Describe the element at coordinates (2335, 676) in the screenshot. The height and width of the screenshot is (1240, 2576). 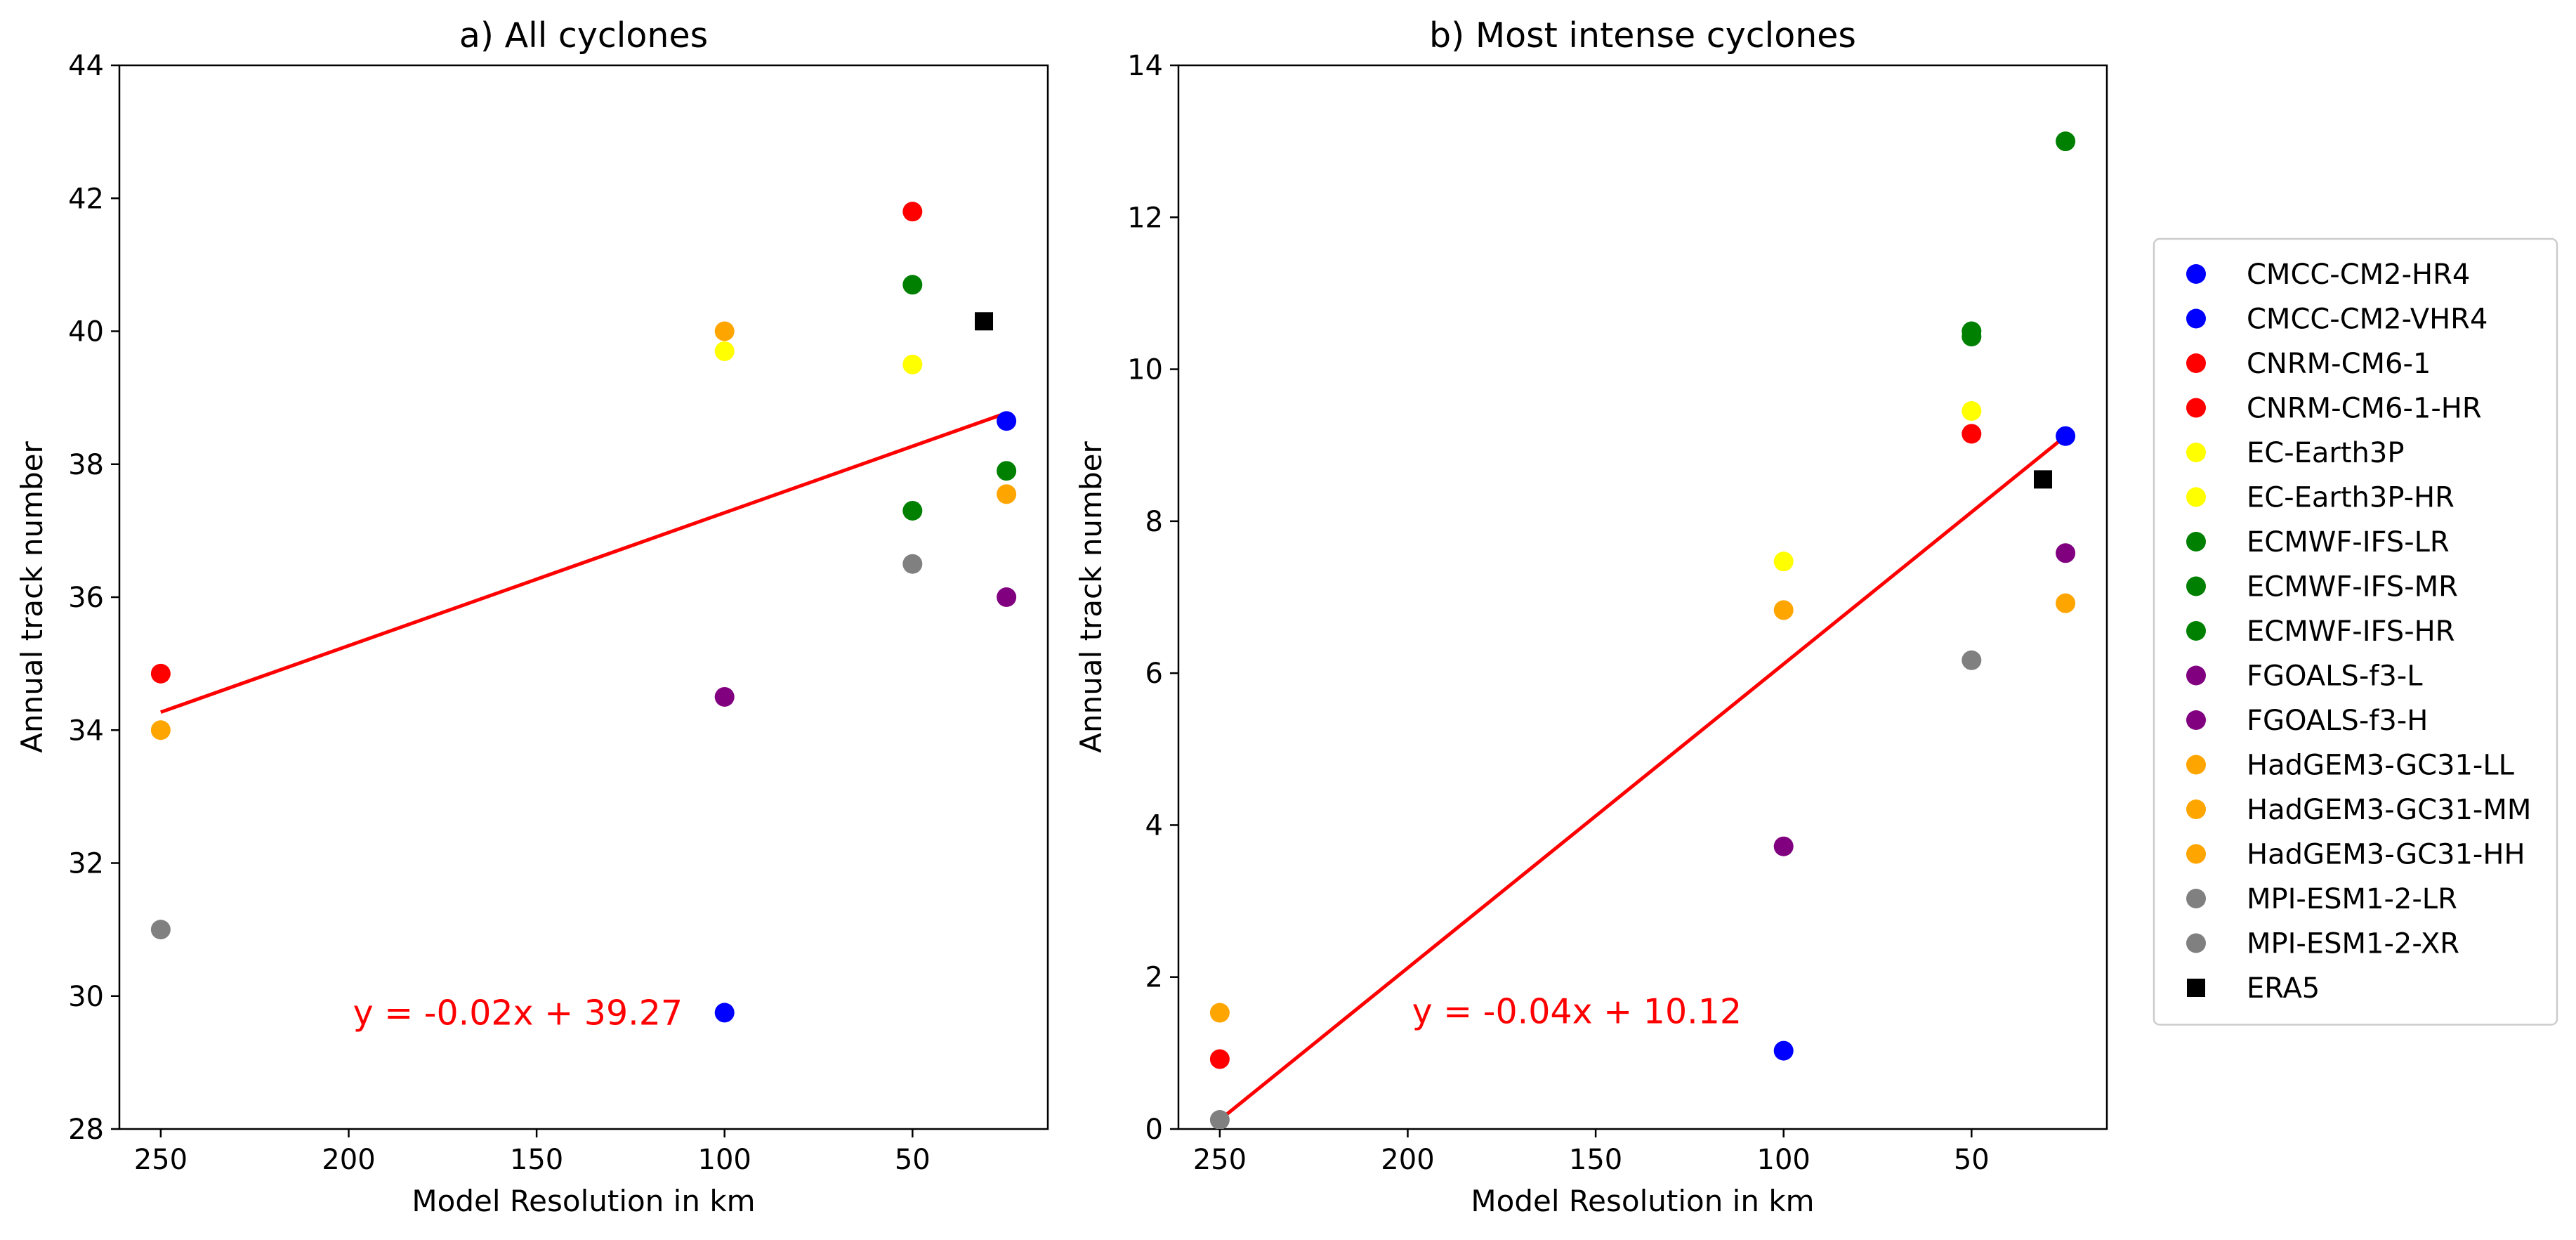
I see `legend-label: FGOALS-f3-L` at that location.